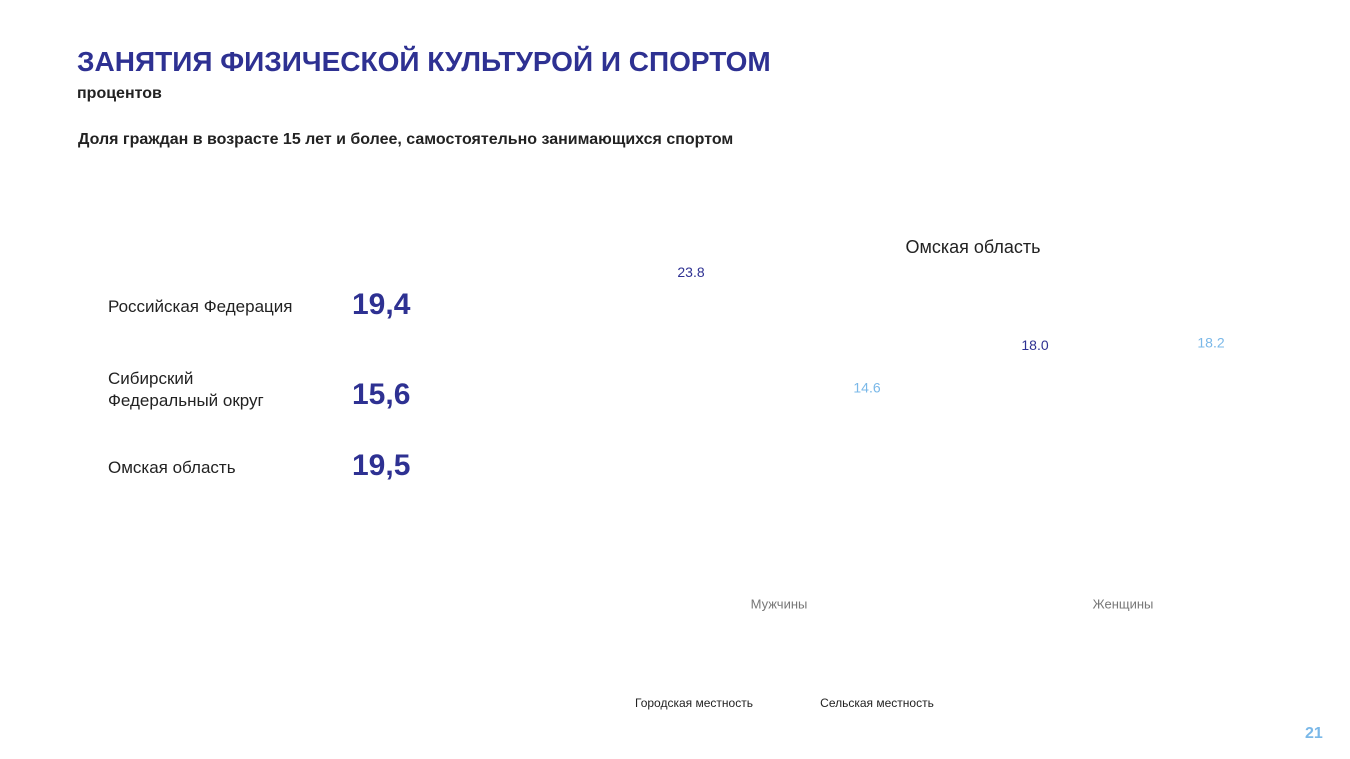 The width and height of the screenshot is (1350, 759). What do you see at coordinates (381, 394) in the screenshot?
I see `indicator-value: 15,6` at bounding box center [381, 394].